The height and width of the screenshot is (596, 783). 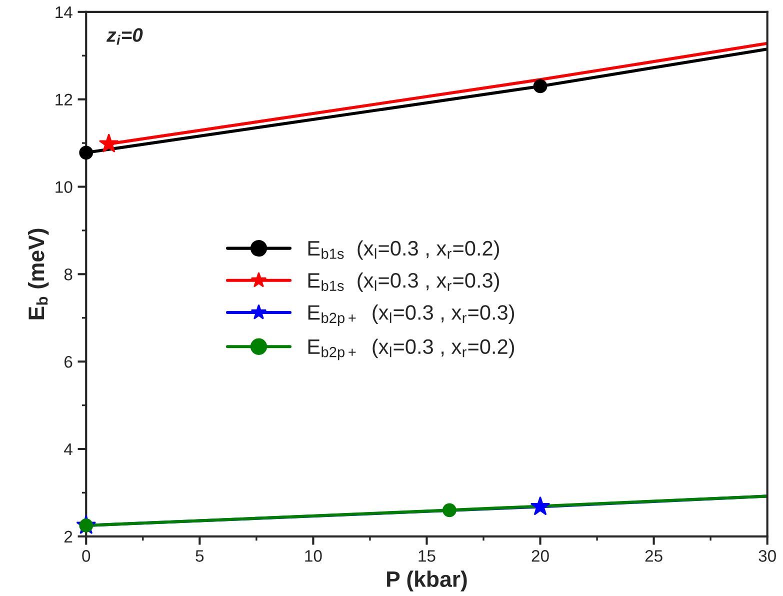 I want to click on x-tick-label: 30, so click(x=767, y=556).